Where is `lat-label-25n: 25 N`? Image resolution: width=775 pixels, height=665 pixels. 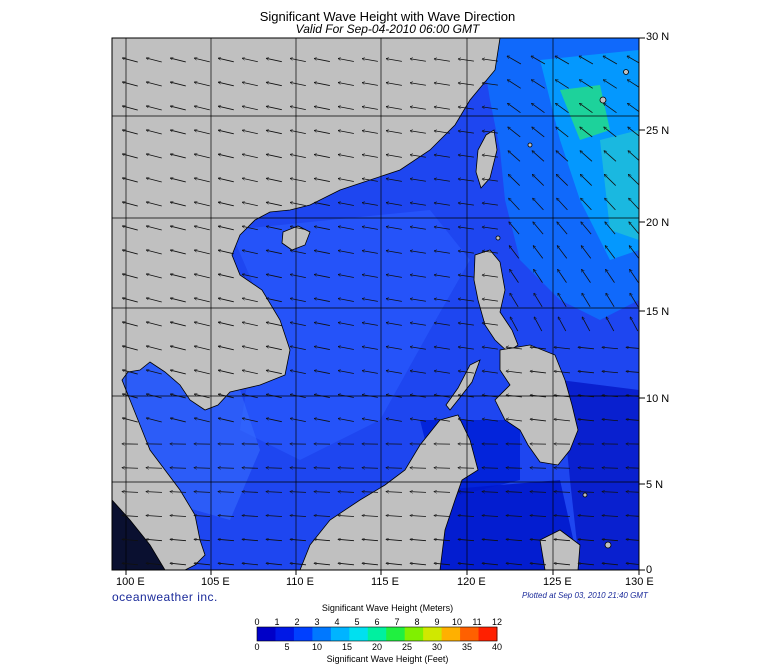
lat-label-25n: 25 N is located at coordinates (658, 131).